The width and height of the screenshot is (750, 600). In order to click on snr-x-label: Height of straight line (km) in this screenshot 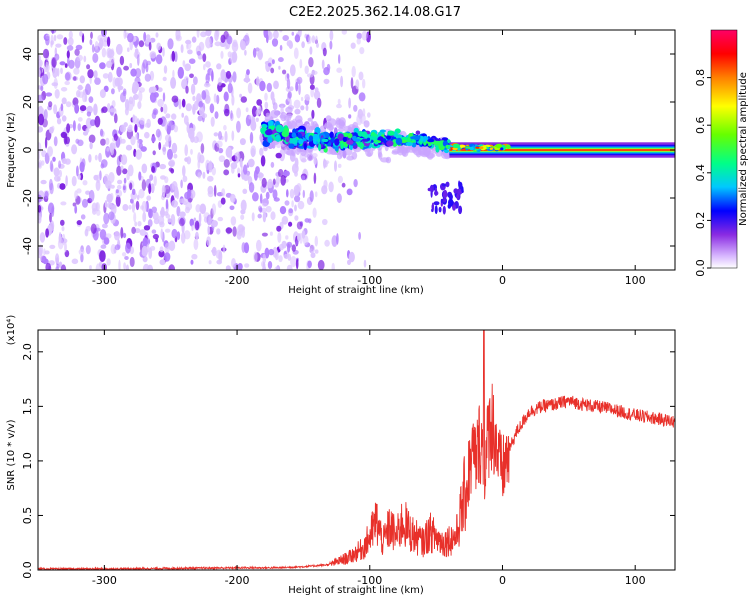, I will do `click(356, 590)`.